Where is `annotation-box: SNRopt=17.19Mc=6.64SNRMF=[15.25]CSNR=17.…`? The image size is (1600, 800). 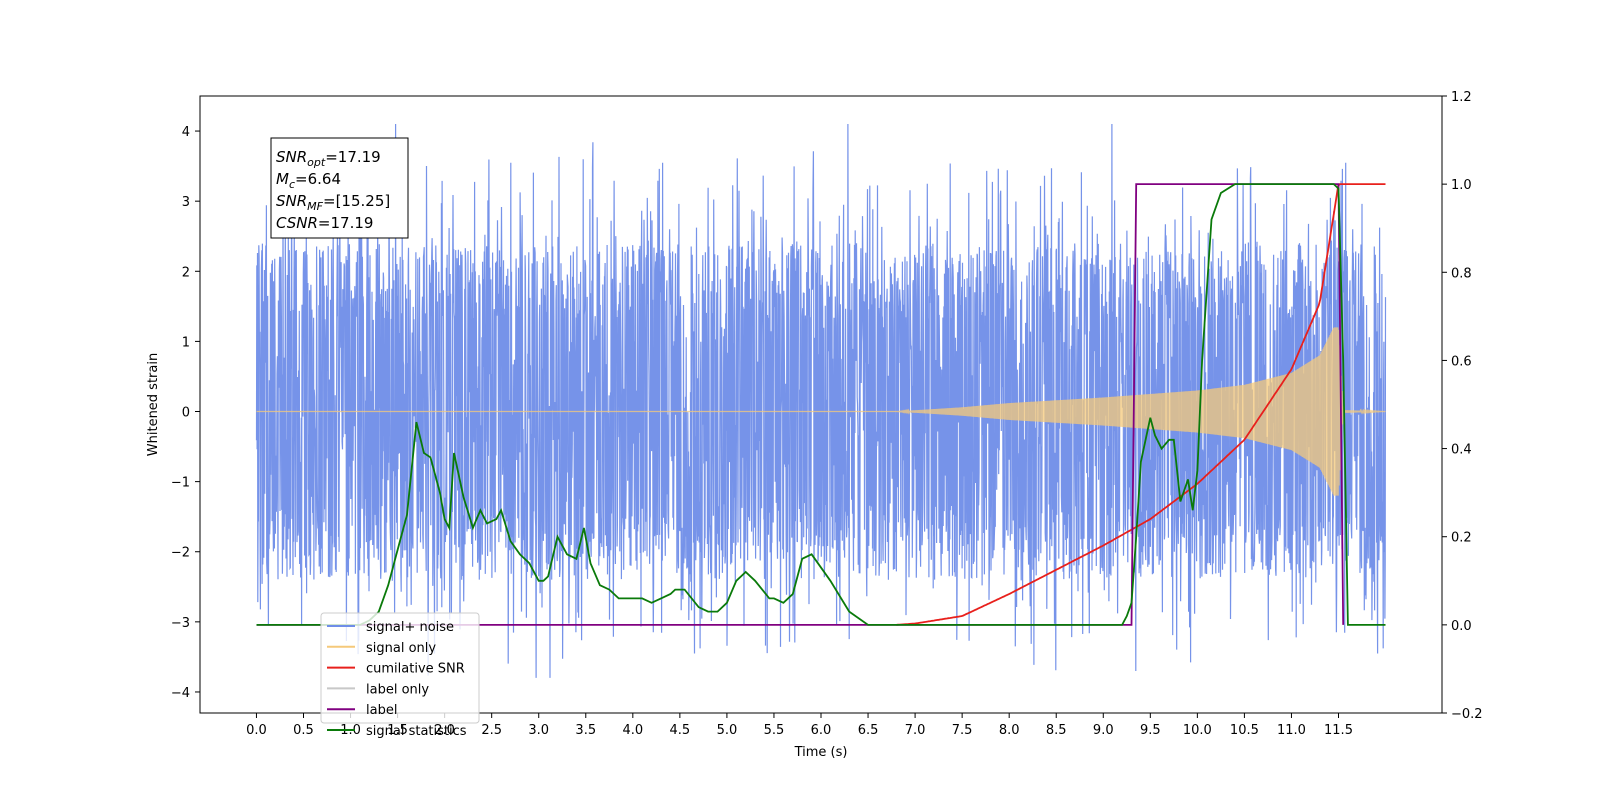 annotation-box: SNRopt=17.19Mc=6.64SNRMF=[15.25]CSNR=17.… is located at coordinates (339, 188).